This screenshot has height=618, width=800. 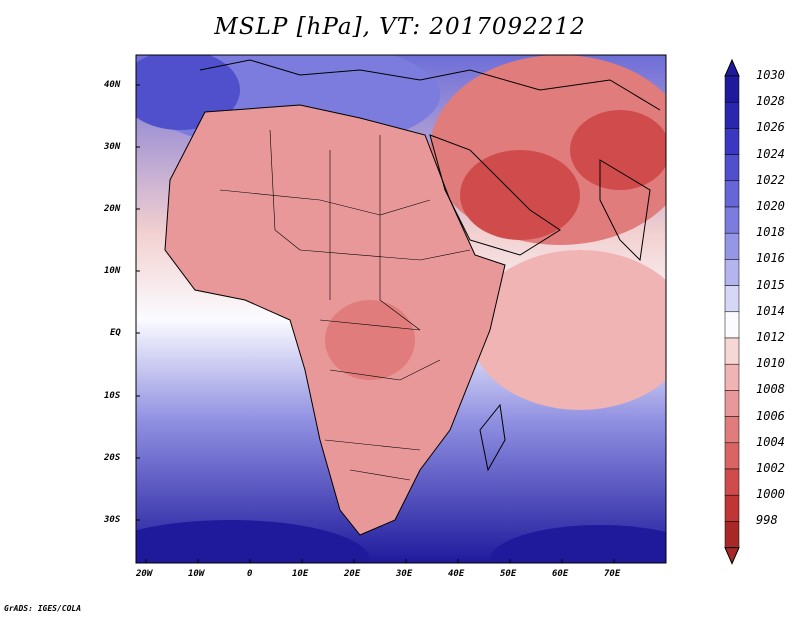 I want to click on colorbar-label: 998, so click(x=767, y=520).